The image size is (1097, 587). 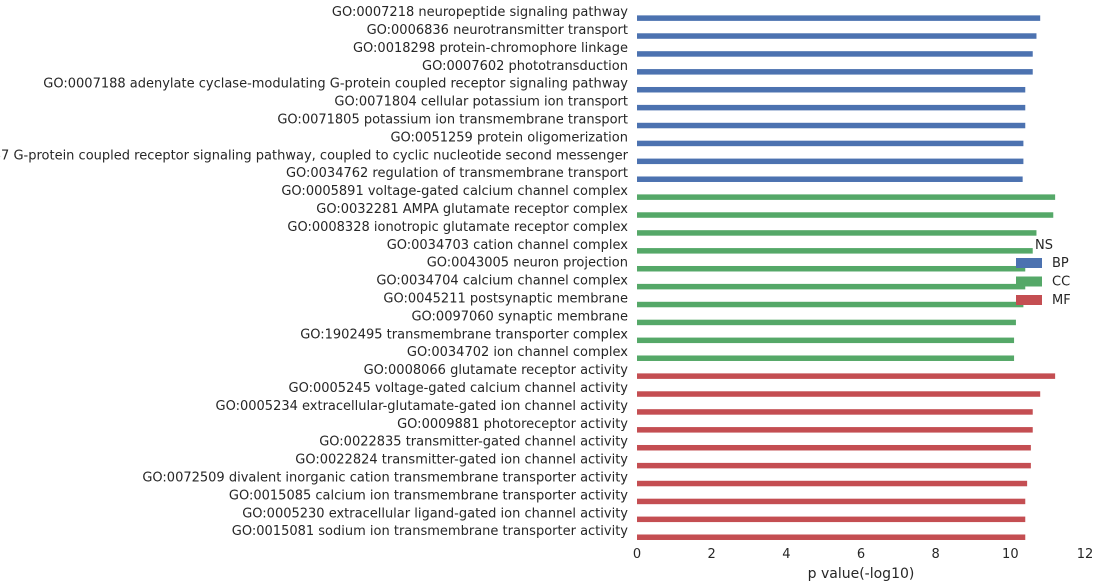 I want to click on category-label: GO:0051259 protein oligomerization, so click(x=509, y=137).